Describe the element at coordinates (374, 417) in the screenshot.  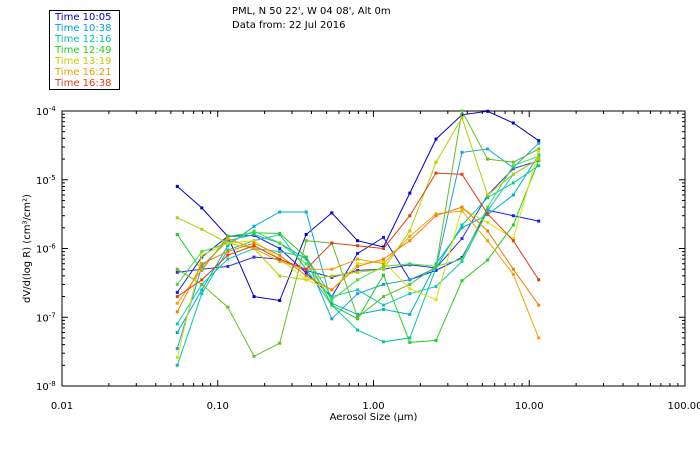
I see `x-axis-label: Aerosol Size (µm)` at that location.